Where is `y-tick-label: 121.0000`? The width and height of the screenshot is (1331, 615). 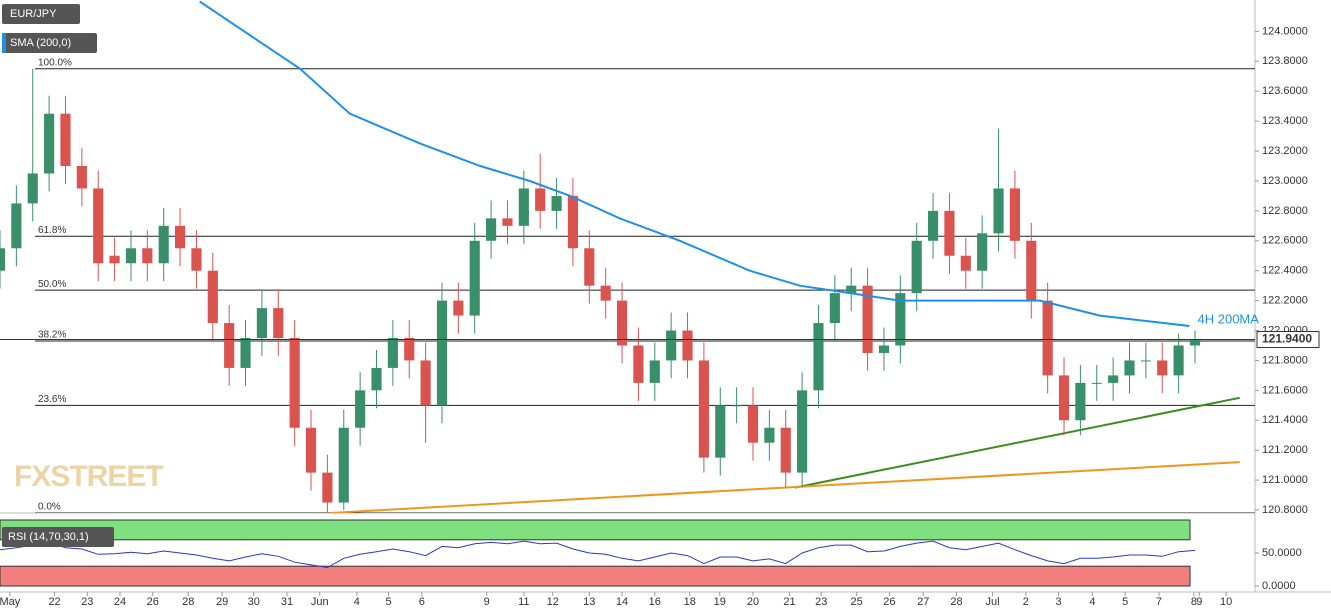 y-tick-label: 121.0000 is located at coordinates (1285, 480).